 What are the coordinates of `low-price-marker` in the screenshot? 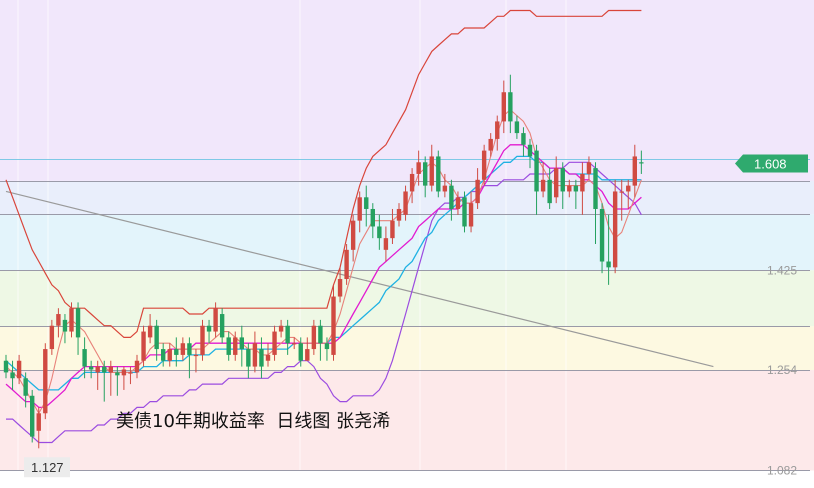 It's located at (47, 467).